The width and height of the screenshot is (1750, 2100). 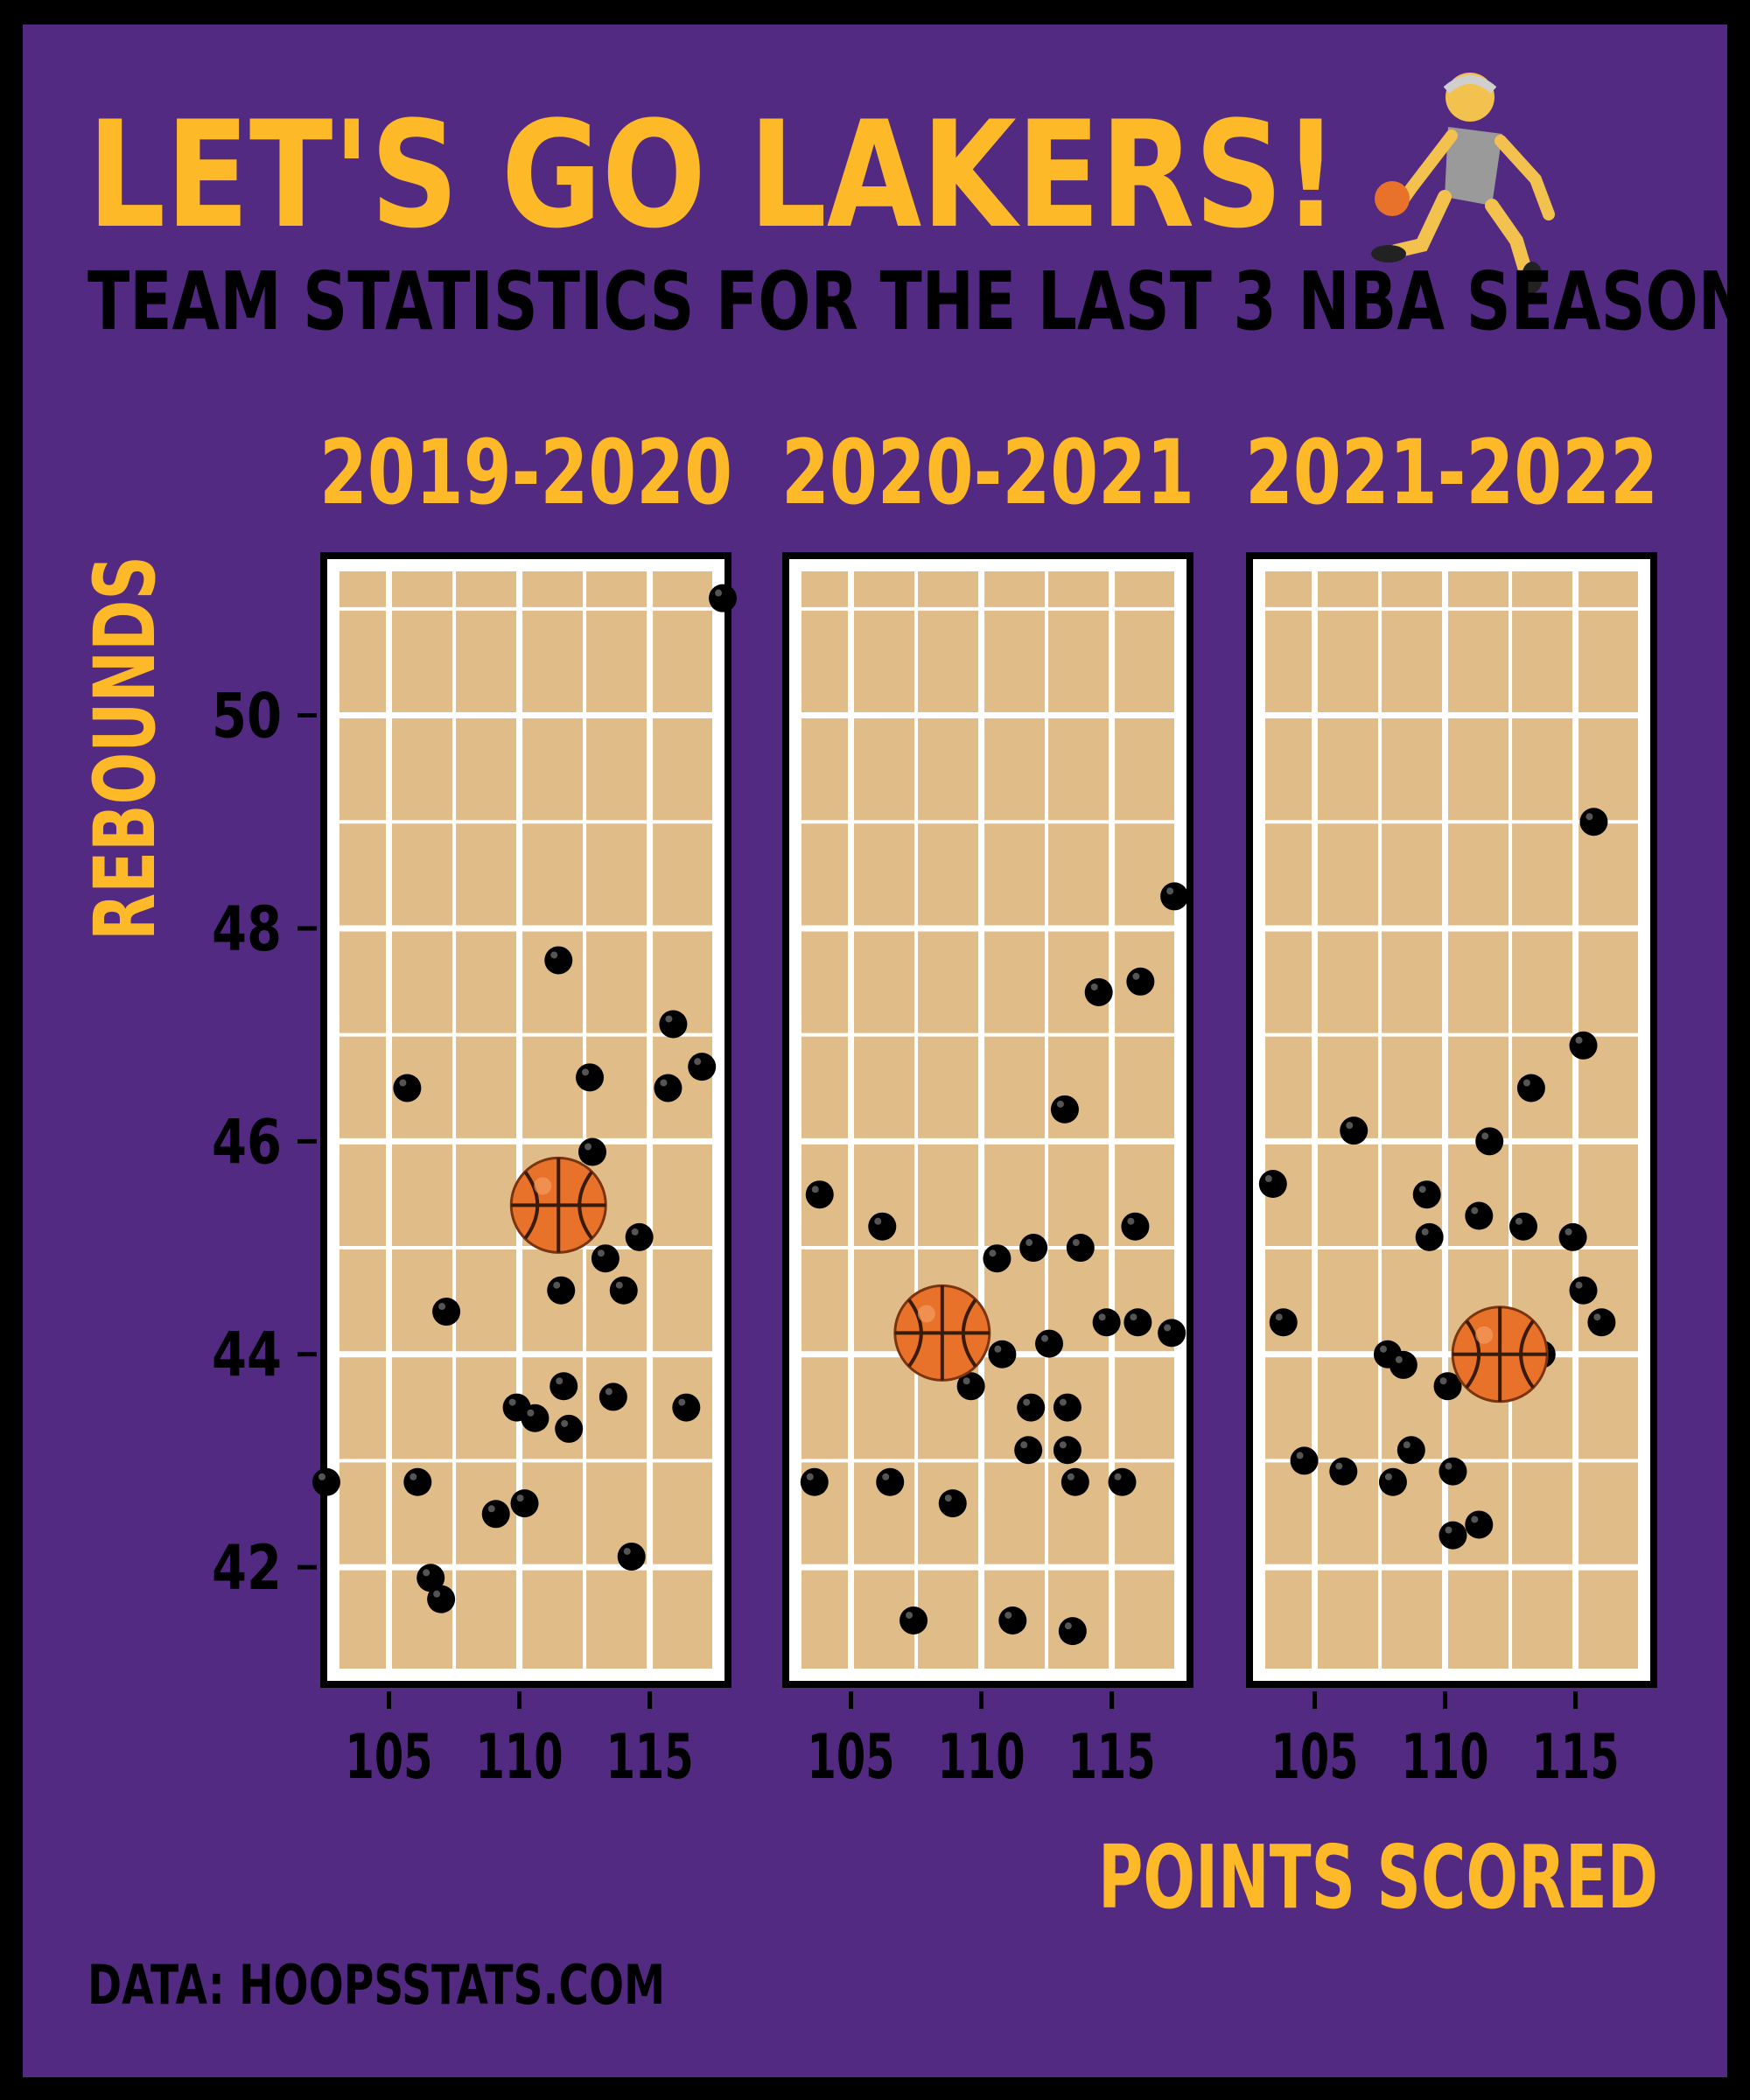 I want to click on y-tick-label: 44, so click(x=247, y=1355).